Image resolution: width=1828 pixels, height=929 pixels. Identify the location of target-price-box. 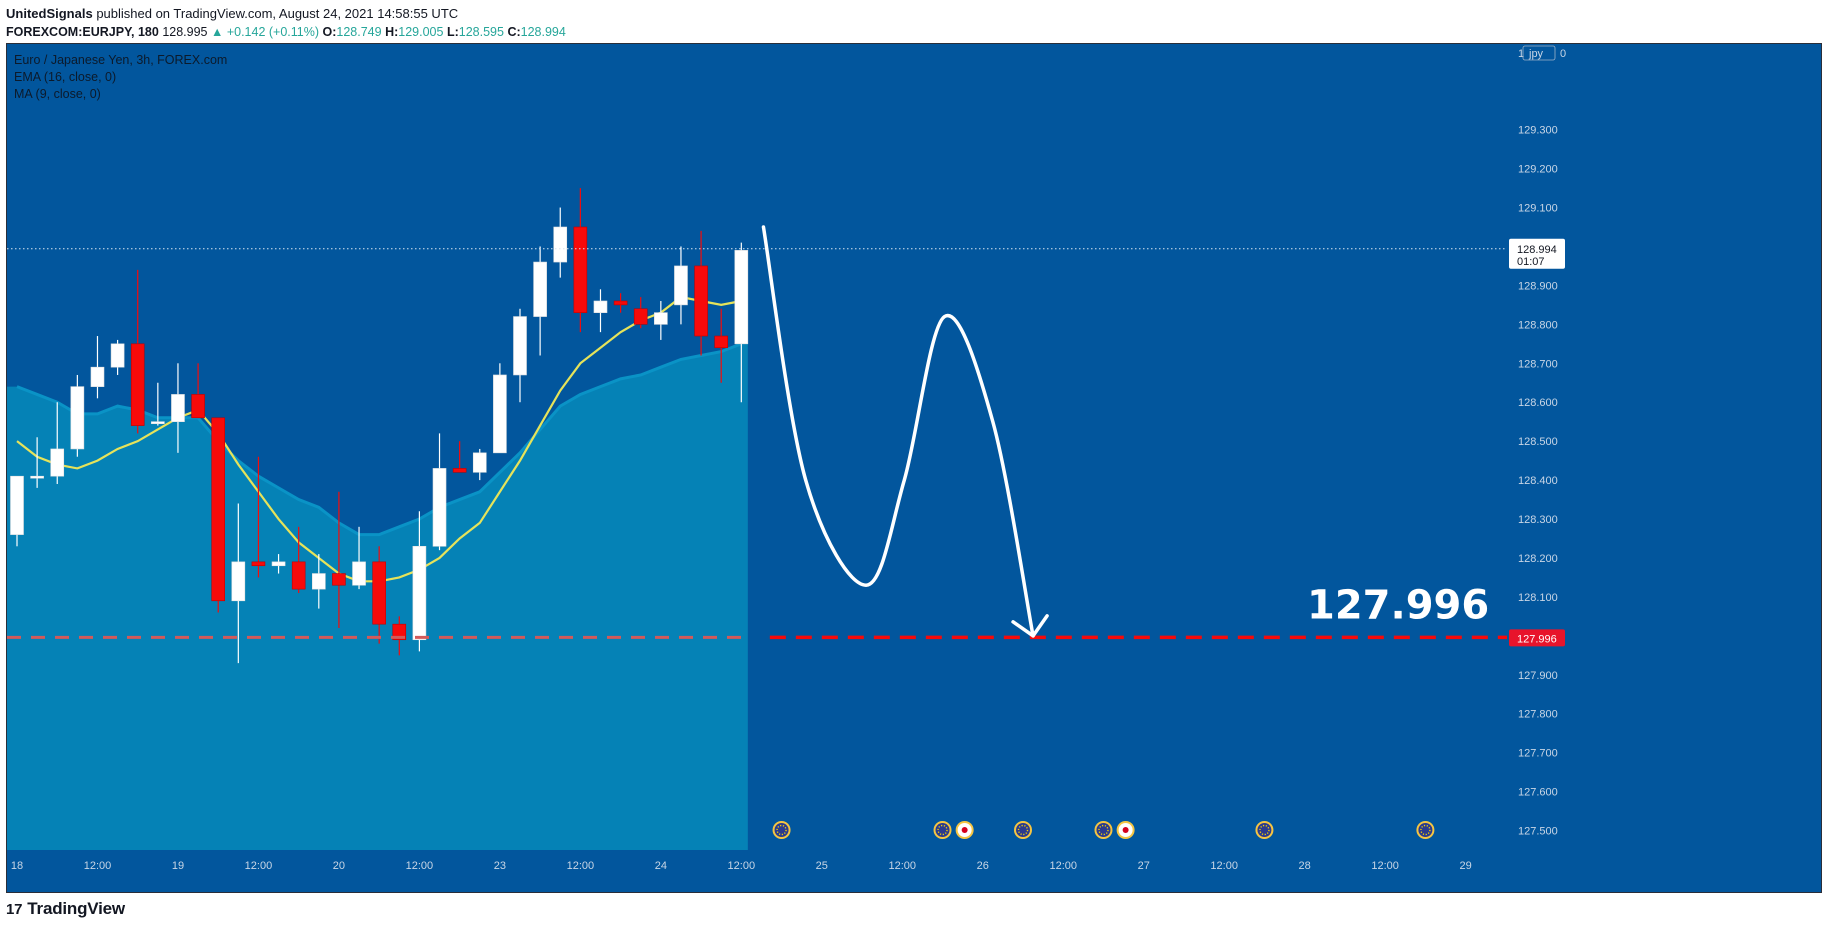
(1537, 638).